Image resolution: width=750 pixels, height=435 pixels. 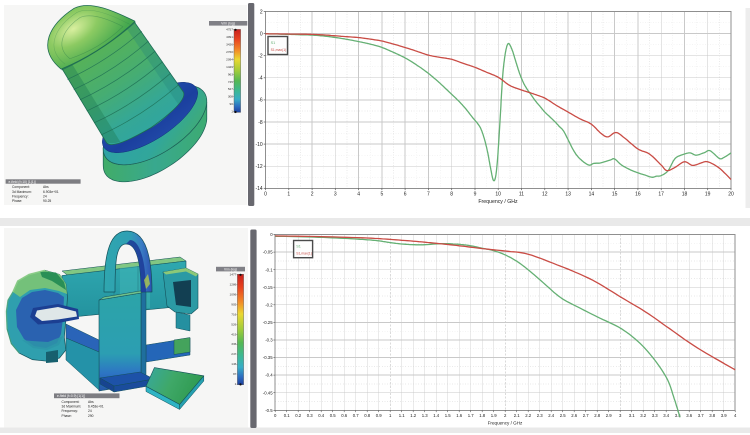 What do you see at coordinates (689, 415) in the screenshot?
I see `svg-text: 3.6` at bounding box center [689, 415].